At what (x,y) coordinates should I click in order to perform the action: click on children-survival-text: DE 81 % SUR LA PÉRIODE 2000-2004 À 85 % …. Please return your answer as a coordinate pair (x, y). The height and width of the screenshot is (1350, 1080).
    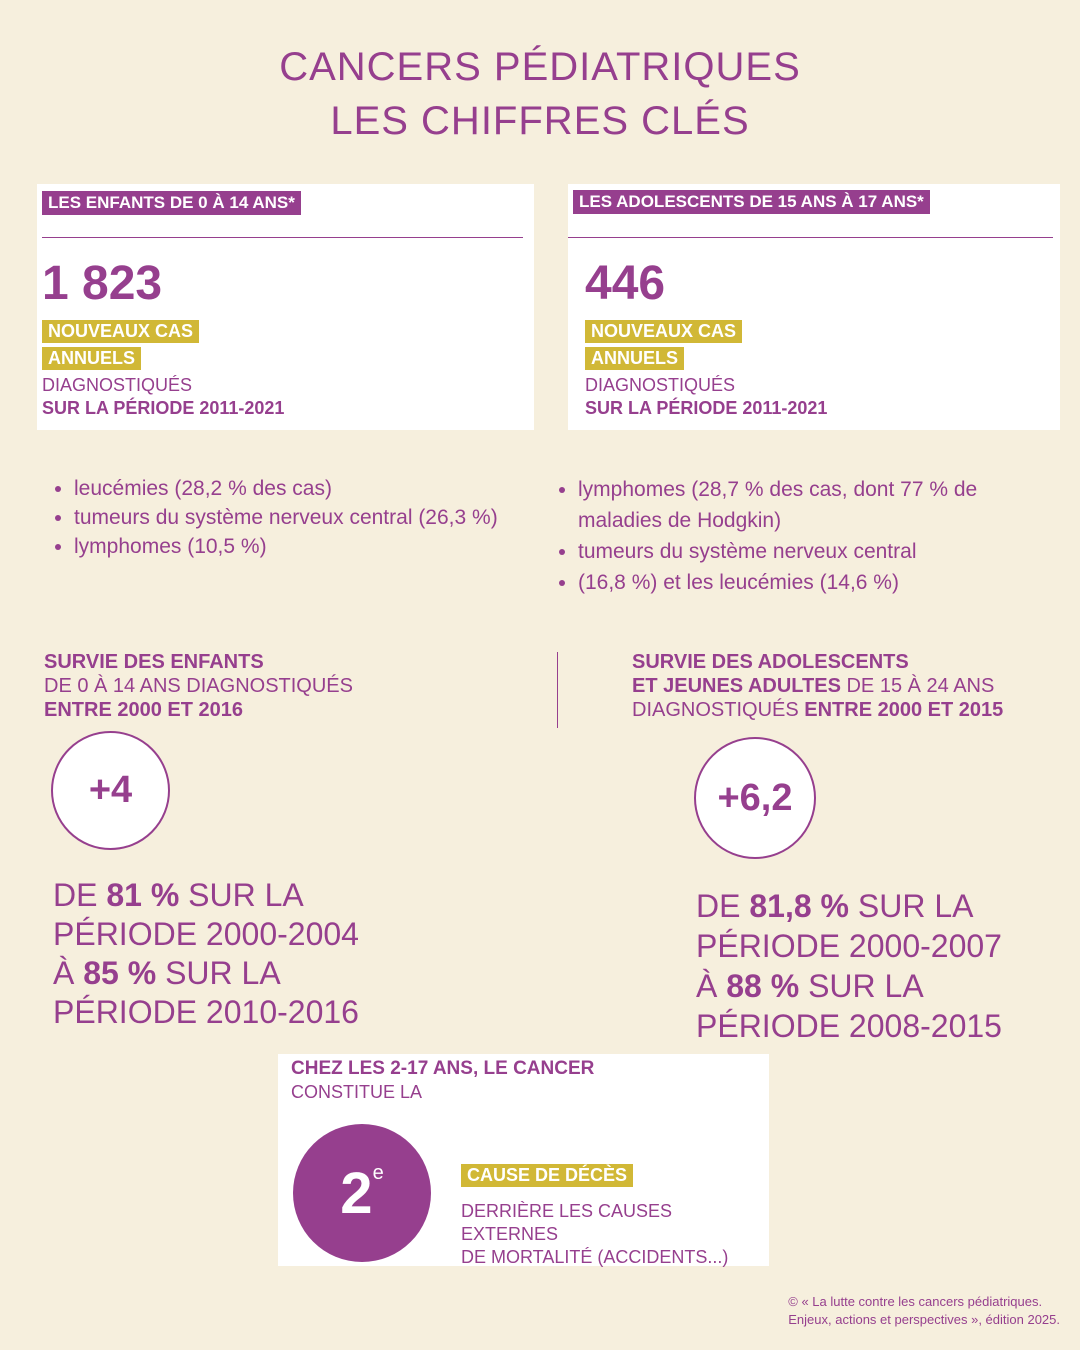
    Looking at the image, I should click on (206, 953).